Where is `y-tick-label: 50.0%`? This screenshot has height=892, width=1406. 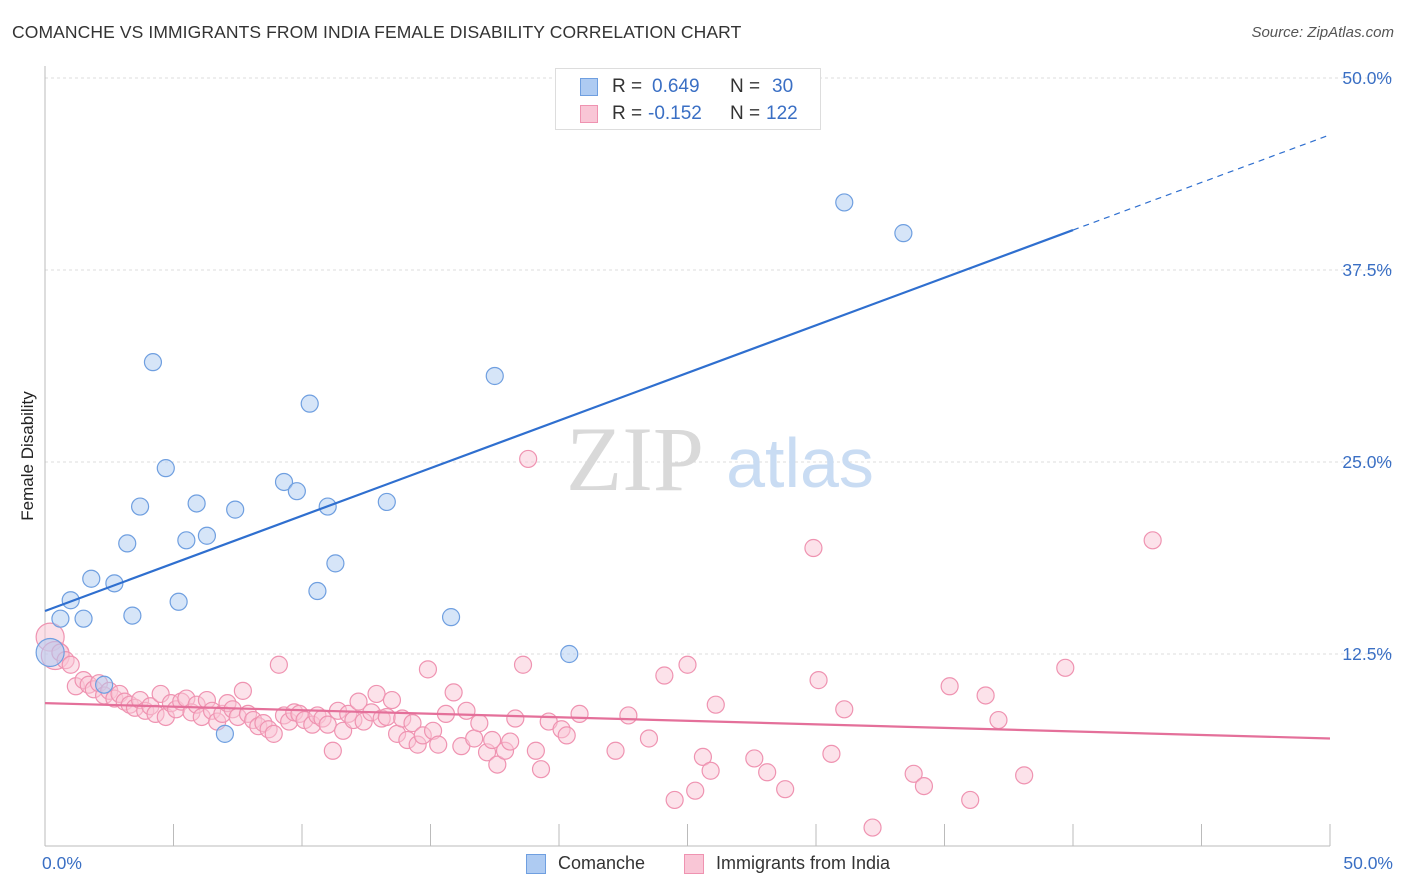 y-tick-label: 50.0% is located at coordinates (1367, 78).